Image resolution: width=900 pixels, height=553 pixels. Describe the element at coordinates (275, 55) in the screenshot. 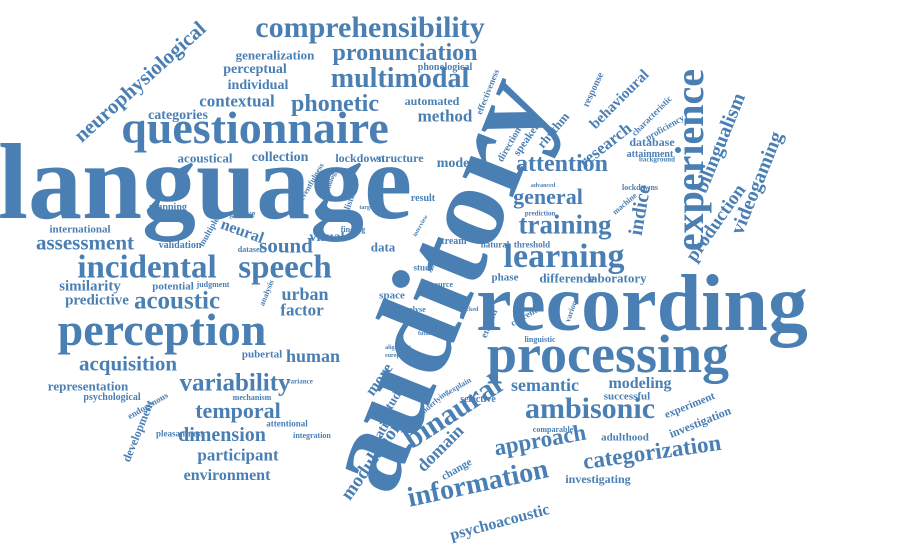

I see `cloud-word: generalization` at that location.